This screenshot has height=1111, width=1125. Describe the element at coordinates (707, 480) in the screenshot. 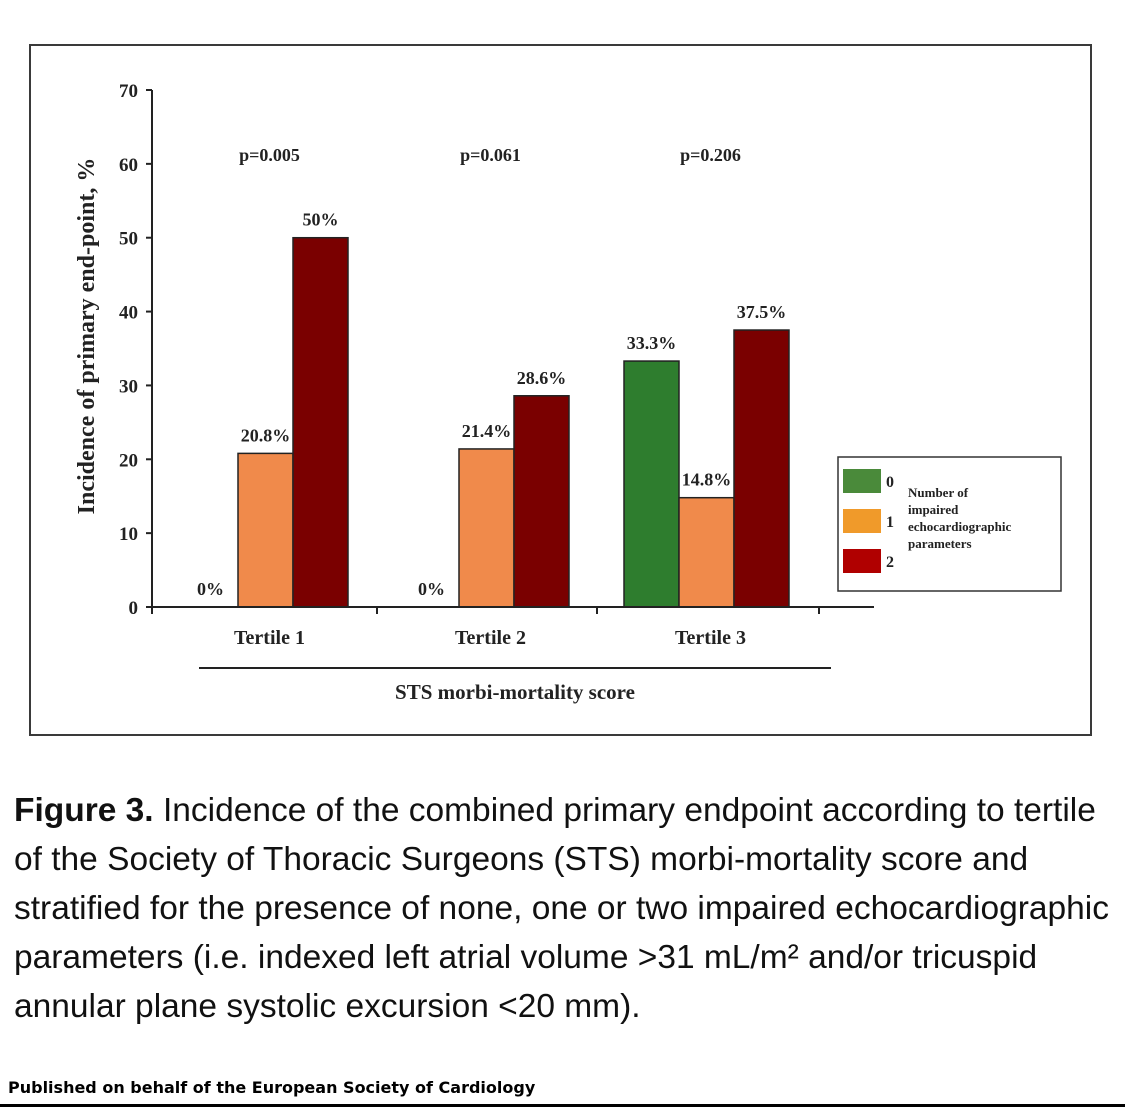

I see `bar-value-label: 14.8%` at that location.